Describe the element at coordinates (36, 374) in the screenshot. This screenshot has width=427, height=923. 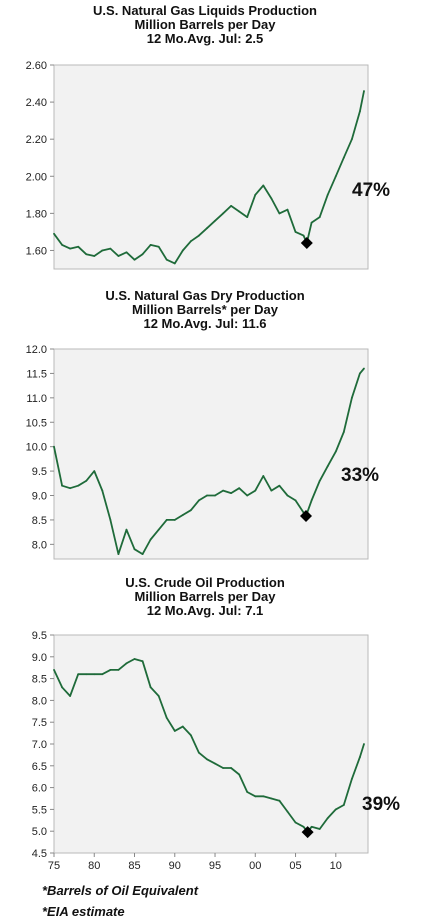
I see `chart2-ytick-label: 11.5` at that location.